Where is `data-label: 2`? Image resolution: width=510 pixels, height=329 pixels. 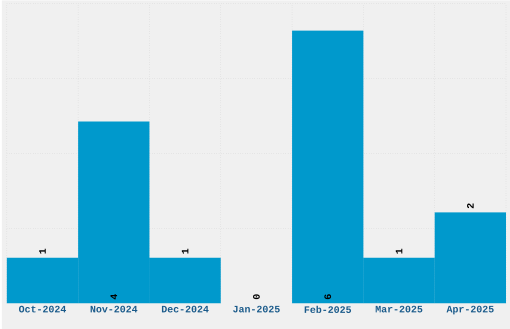 data-label: 2 is located at coordinates (470, 205).